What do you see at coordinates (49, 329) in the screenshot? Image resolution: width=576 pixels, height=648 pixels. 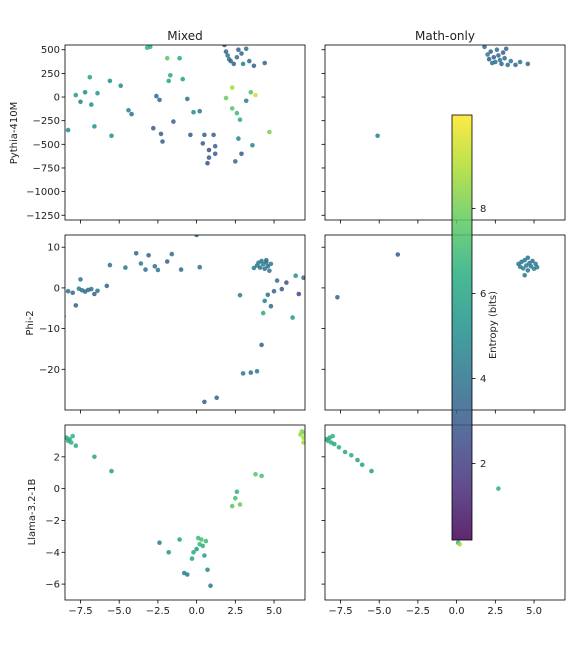 I see `y-tick-label: −10` at bounding box center [49, 329].